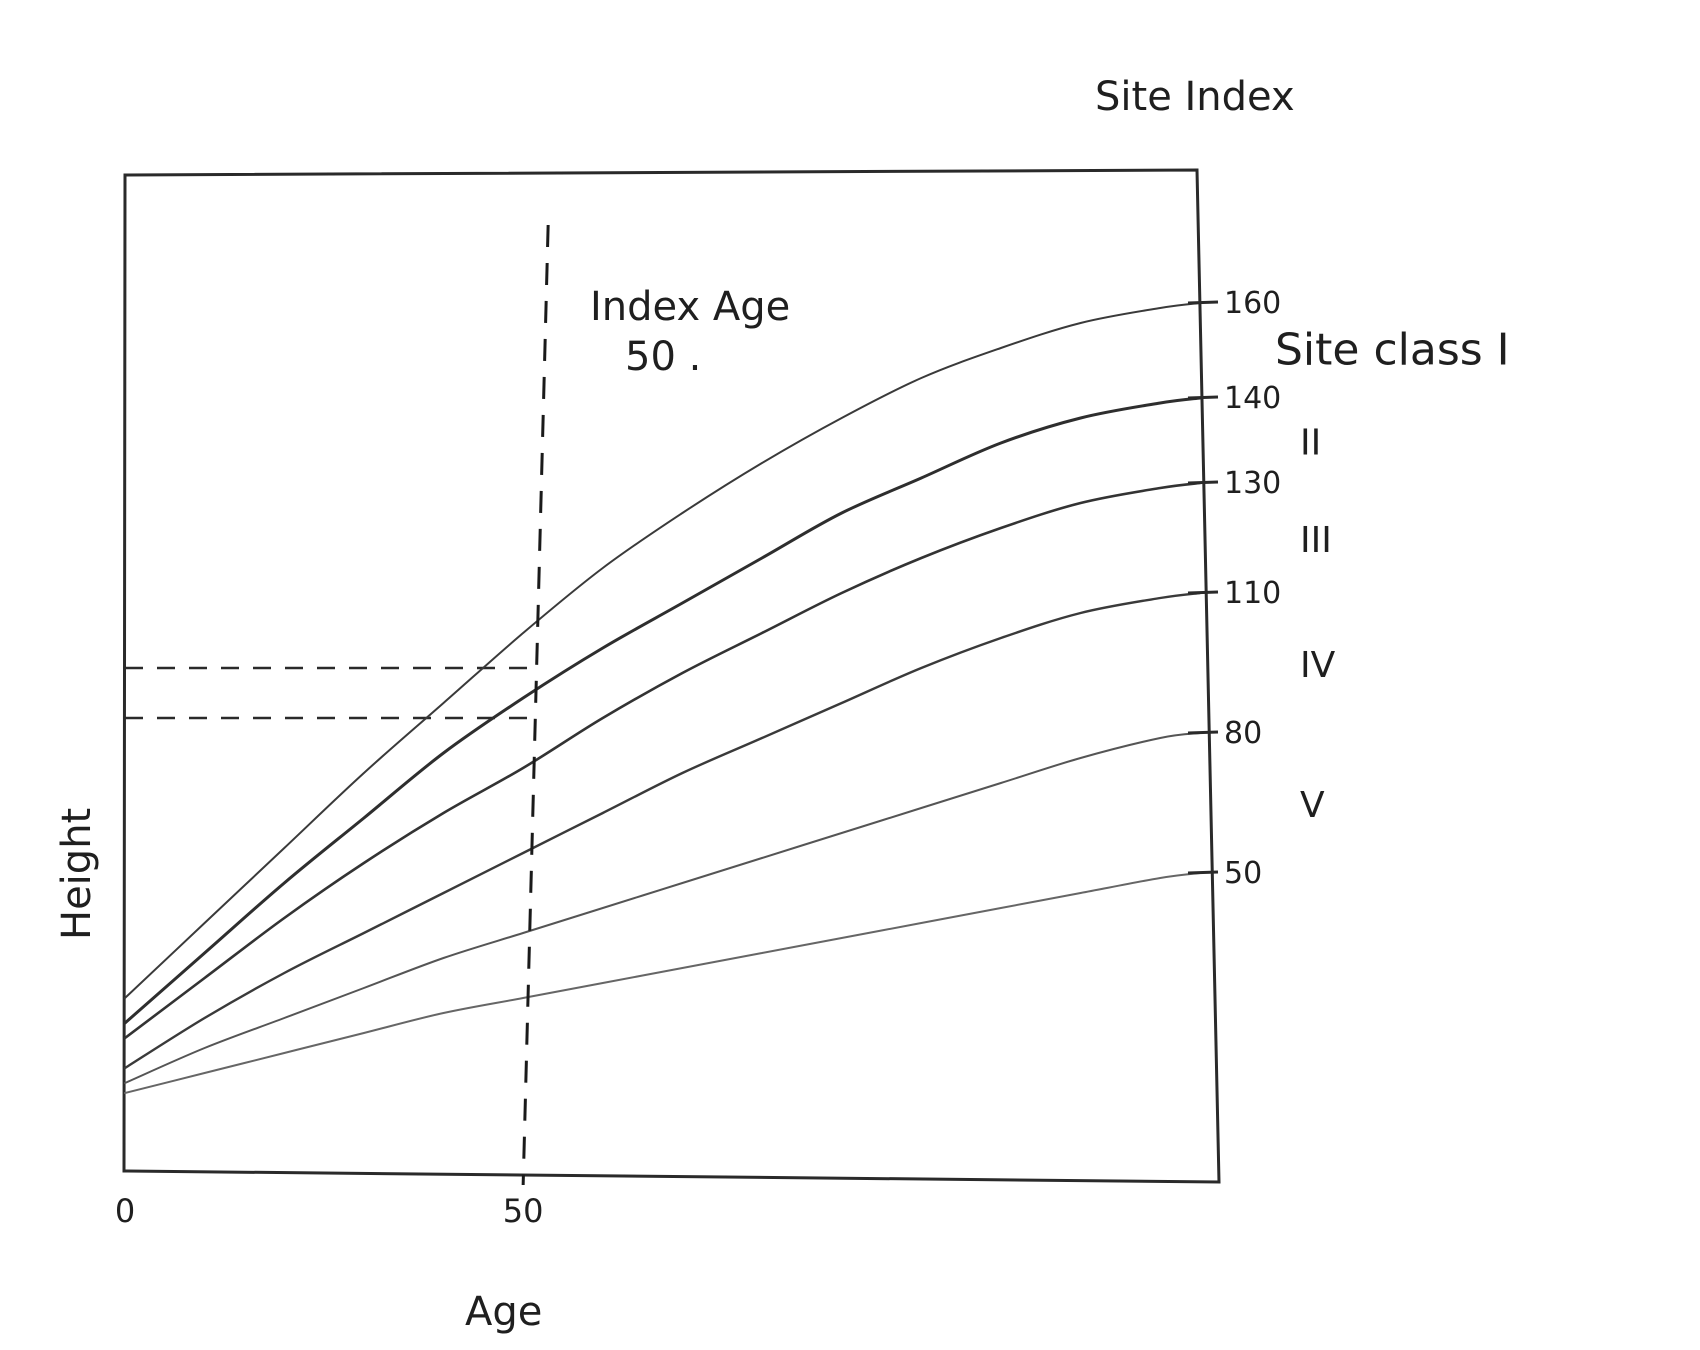 This screenshot has width=1700, height=1350. I want to click on index-age-marker, so click(535, 705).